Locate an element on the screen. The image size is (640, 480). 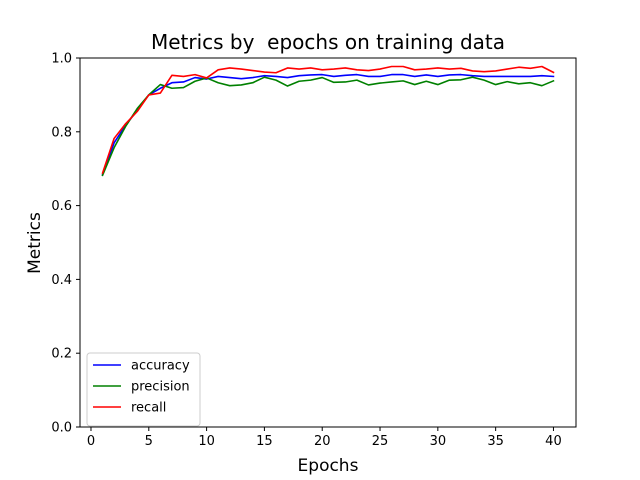
x-tick-label: 20 is located at coordinates (322, 441).